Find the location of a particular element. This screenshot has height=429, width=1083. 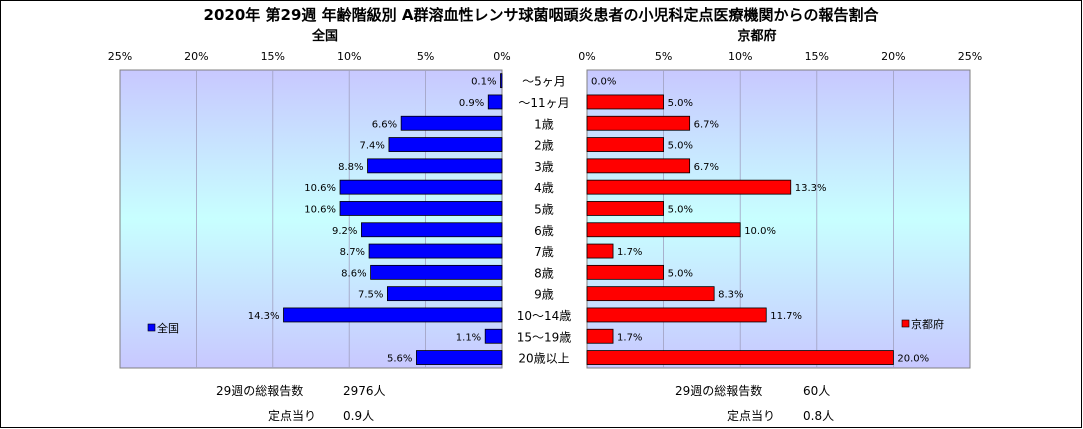

kyoto-data-label: 11.7% is located at coordinates (786, 316).